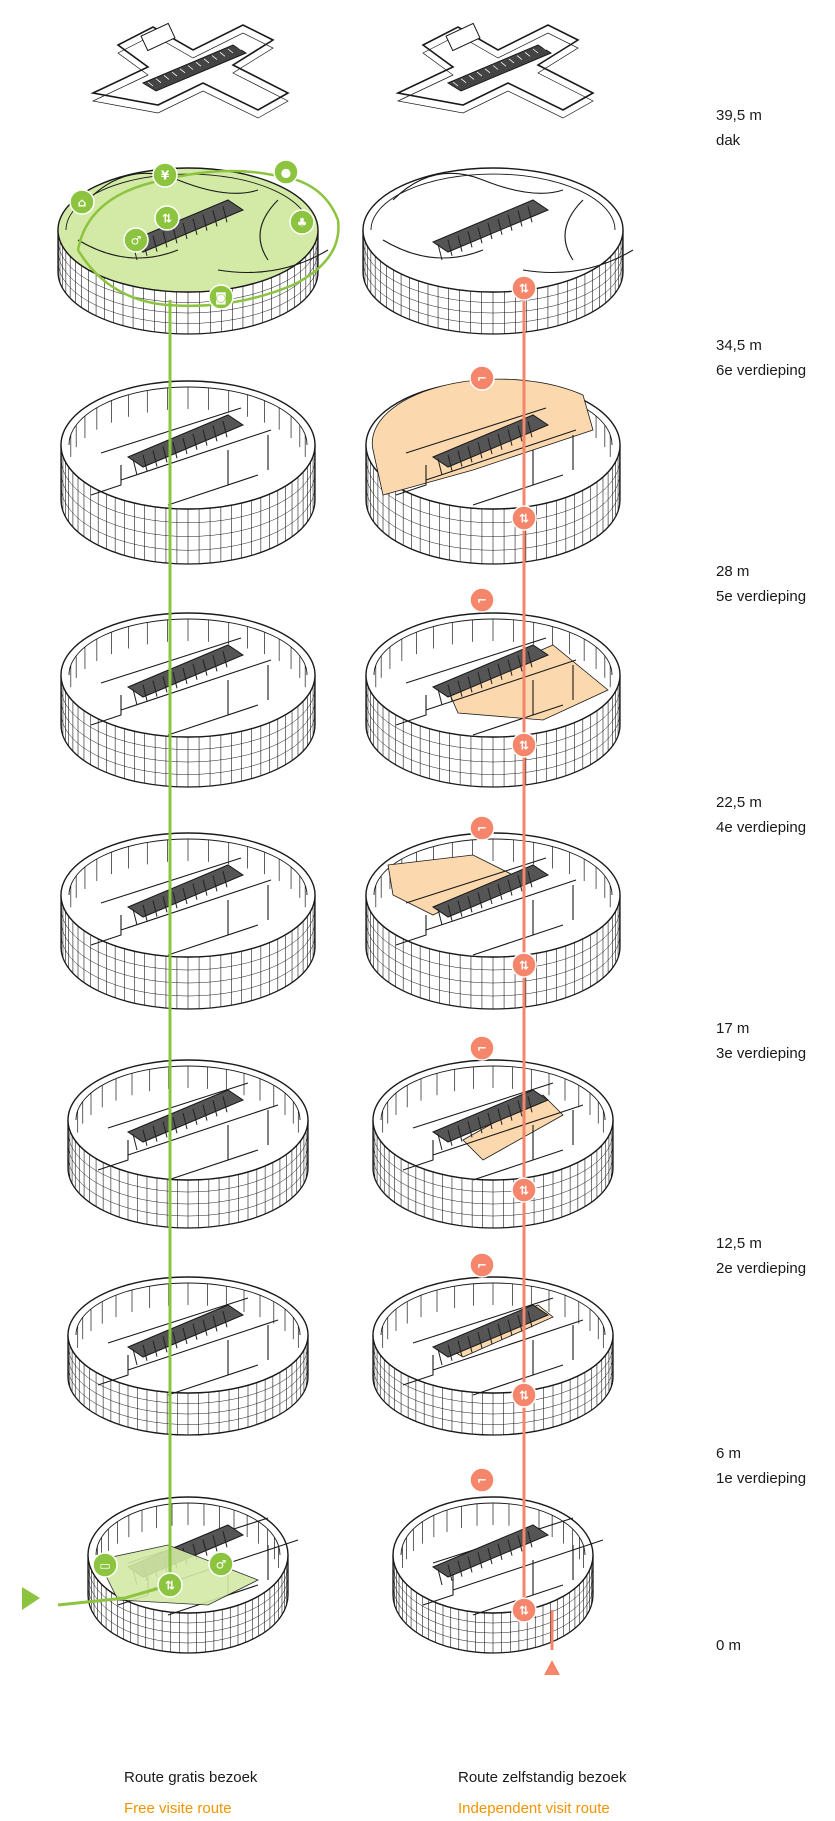  What do you see at coordinates (761, 370) in the screenshot?
I see `level-name: 6e verdieping` at bounding box center [761, 370].